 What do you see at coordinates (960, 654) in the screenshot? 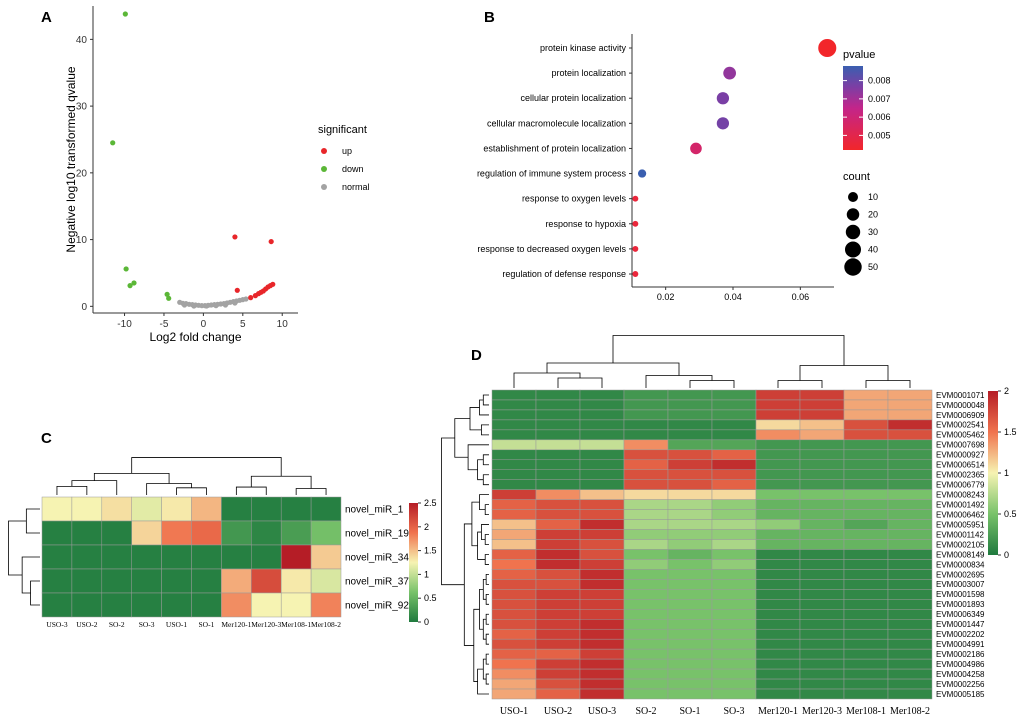
I see `row-label: EVM0002186` at bounding box center [960, 654].